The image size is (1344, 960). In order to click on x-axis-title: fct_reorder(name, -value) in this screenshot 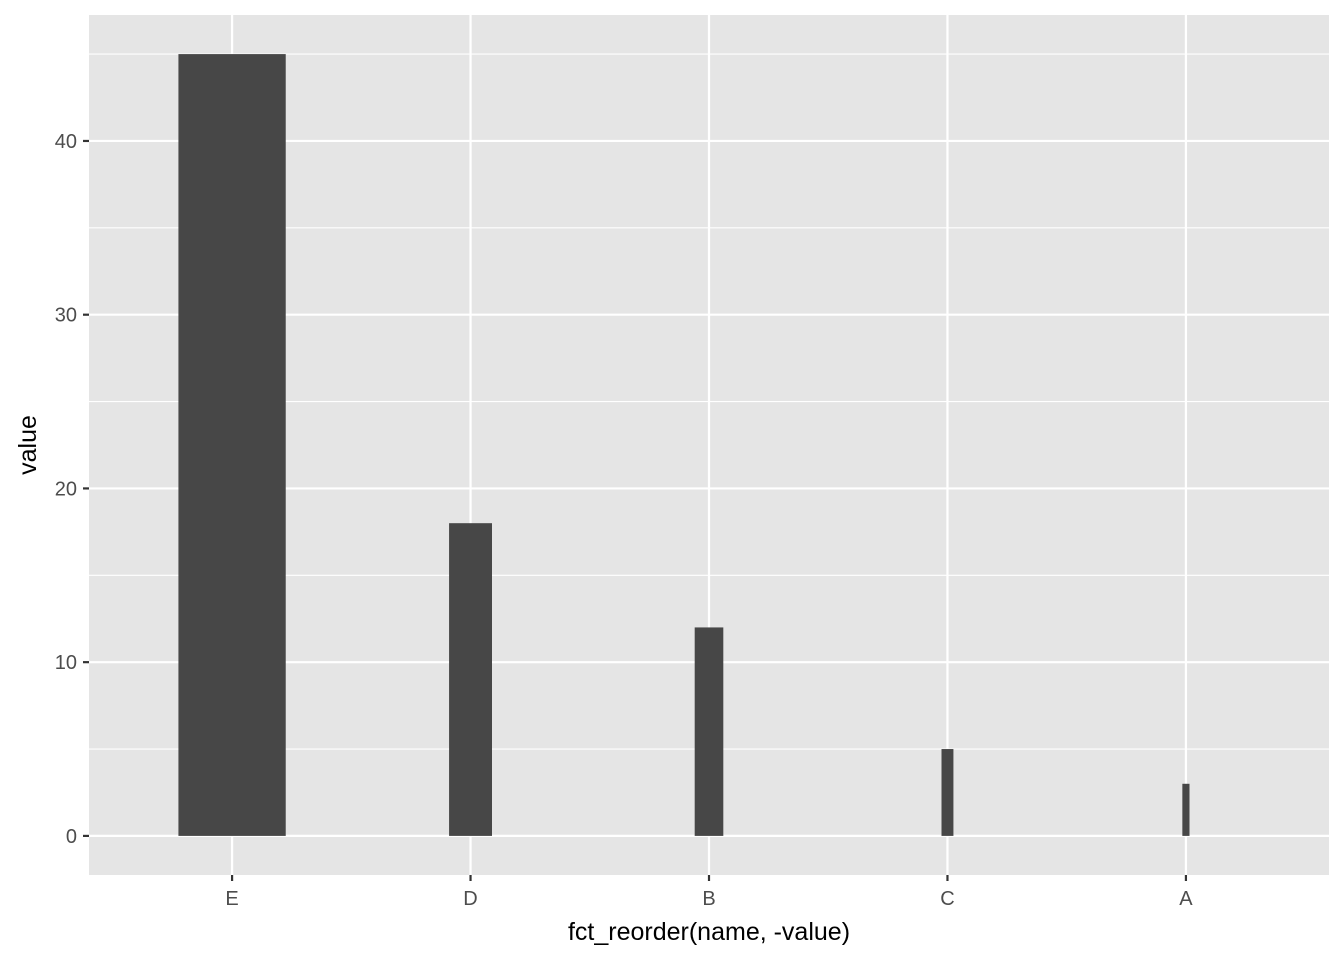, I will do `click(709, 932)`.